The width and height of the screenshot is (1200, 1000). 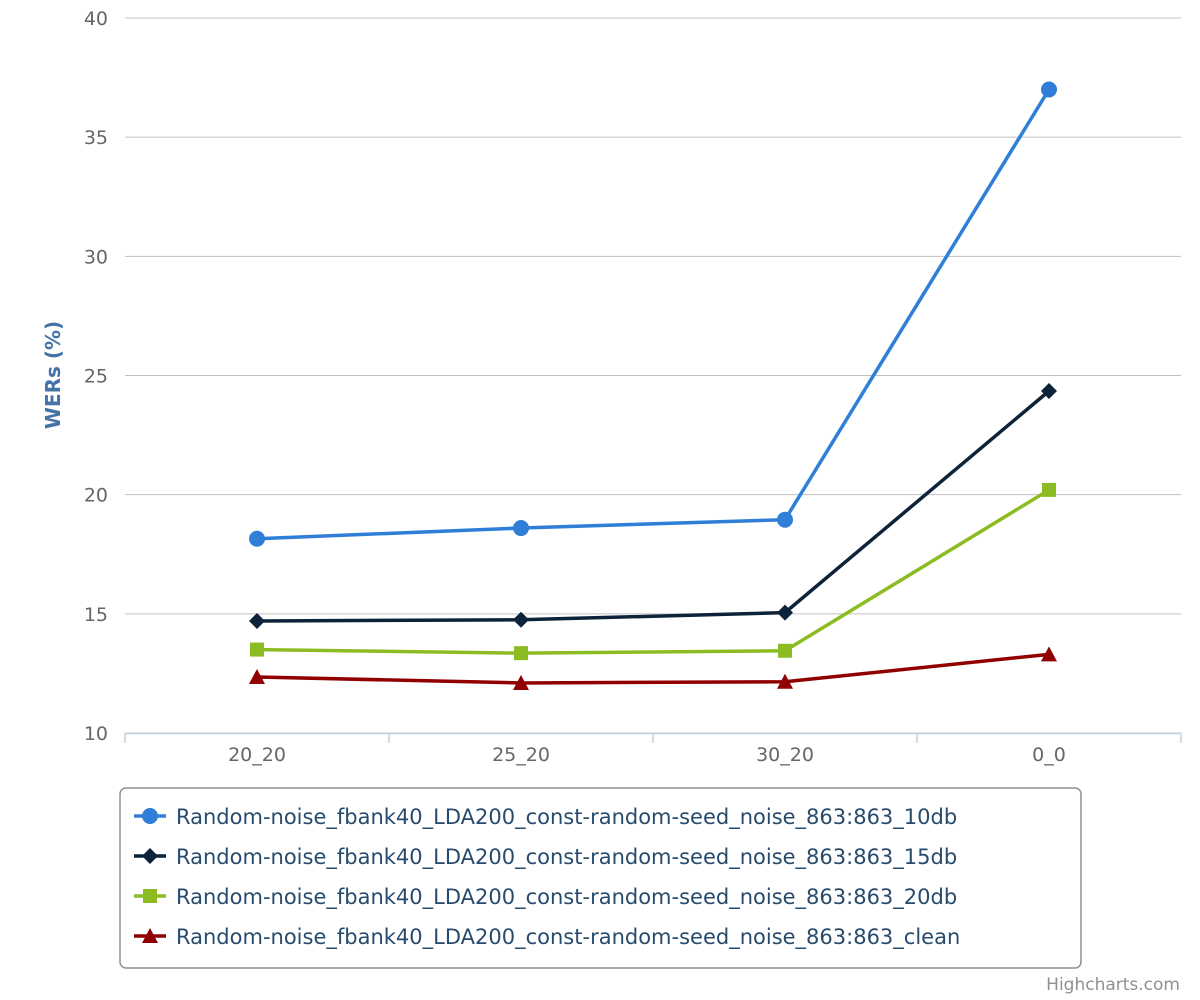 I want to click on y-axis-title: WERs (%), so click(x=53, y=375).